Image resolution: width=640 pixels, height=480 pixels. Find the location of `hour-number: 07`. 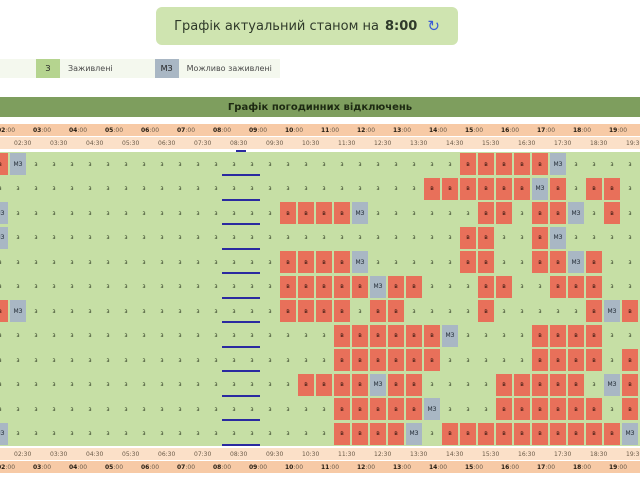

hour-number: 07 is located at coordinates (181, 130).